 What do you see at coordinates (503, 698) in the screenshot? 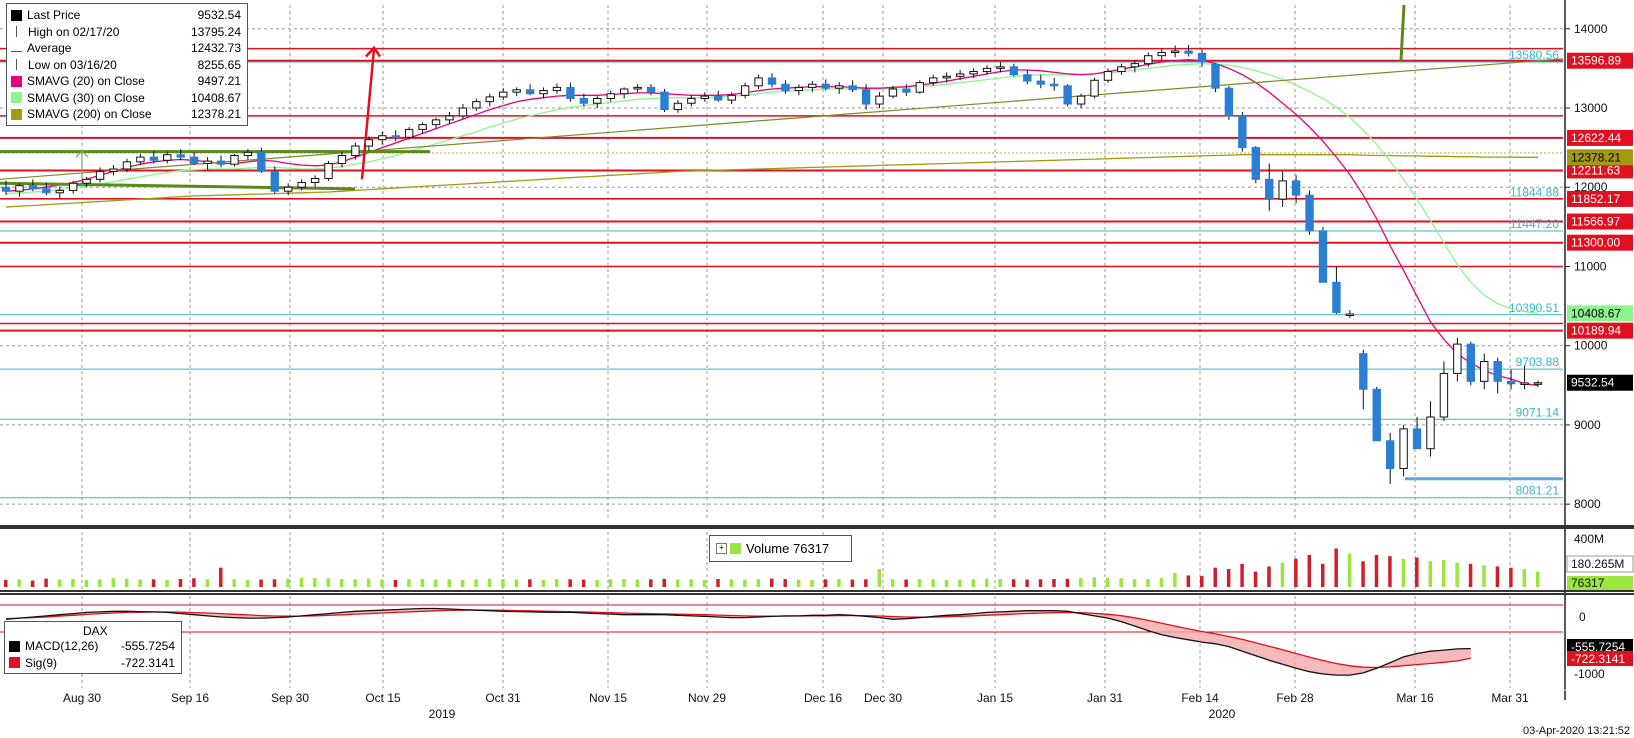
I see `x-tick-label: Oct 31` at bounding box center [503, 698].